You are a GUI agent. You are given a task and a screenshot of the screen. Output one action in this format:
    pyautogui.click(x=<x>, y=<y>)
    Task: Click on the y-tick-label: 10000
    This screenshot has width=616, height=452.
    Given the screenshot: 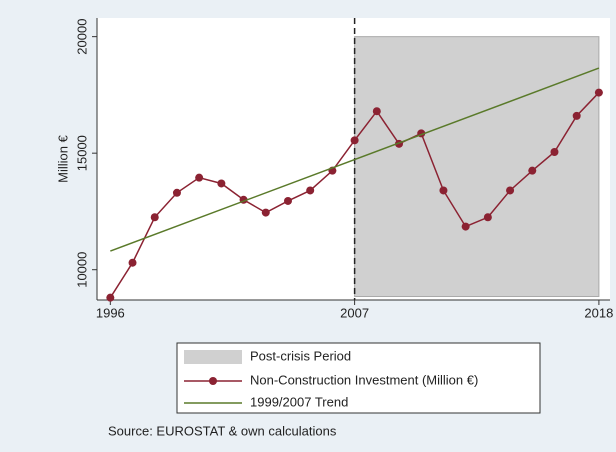 What is the action you would take?
    pyautogui.click(x=81, y=270)
    